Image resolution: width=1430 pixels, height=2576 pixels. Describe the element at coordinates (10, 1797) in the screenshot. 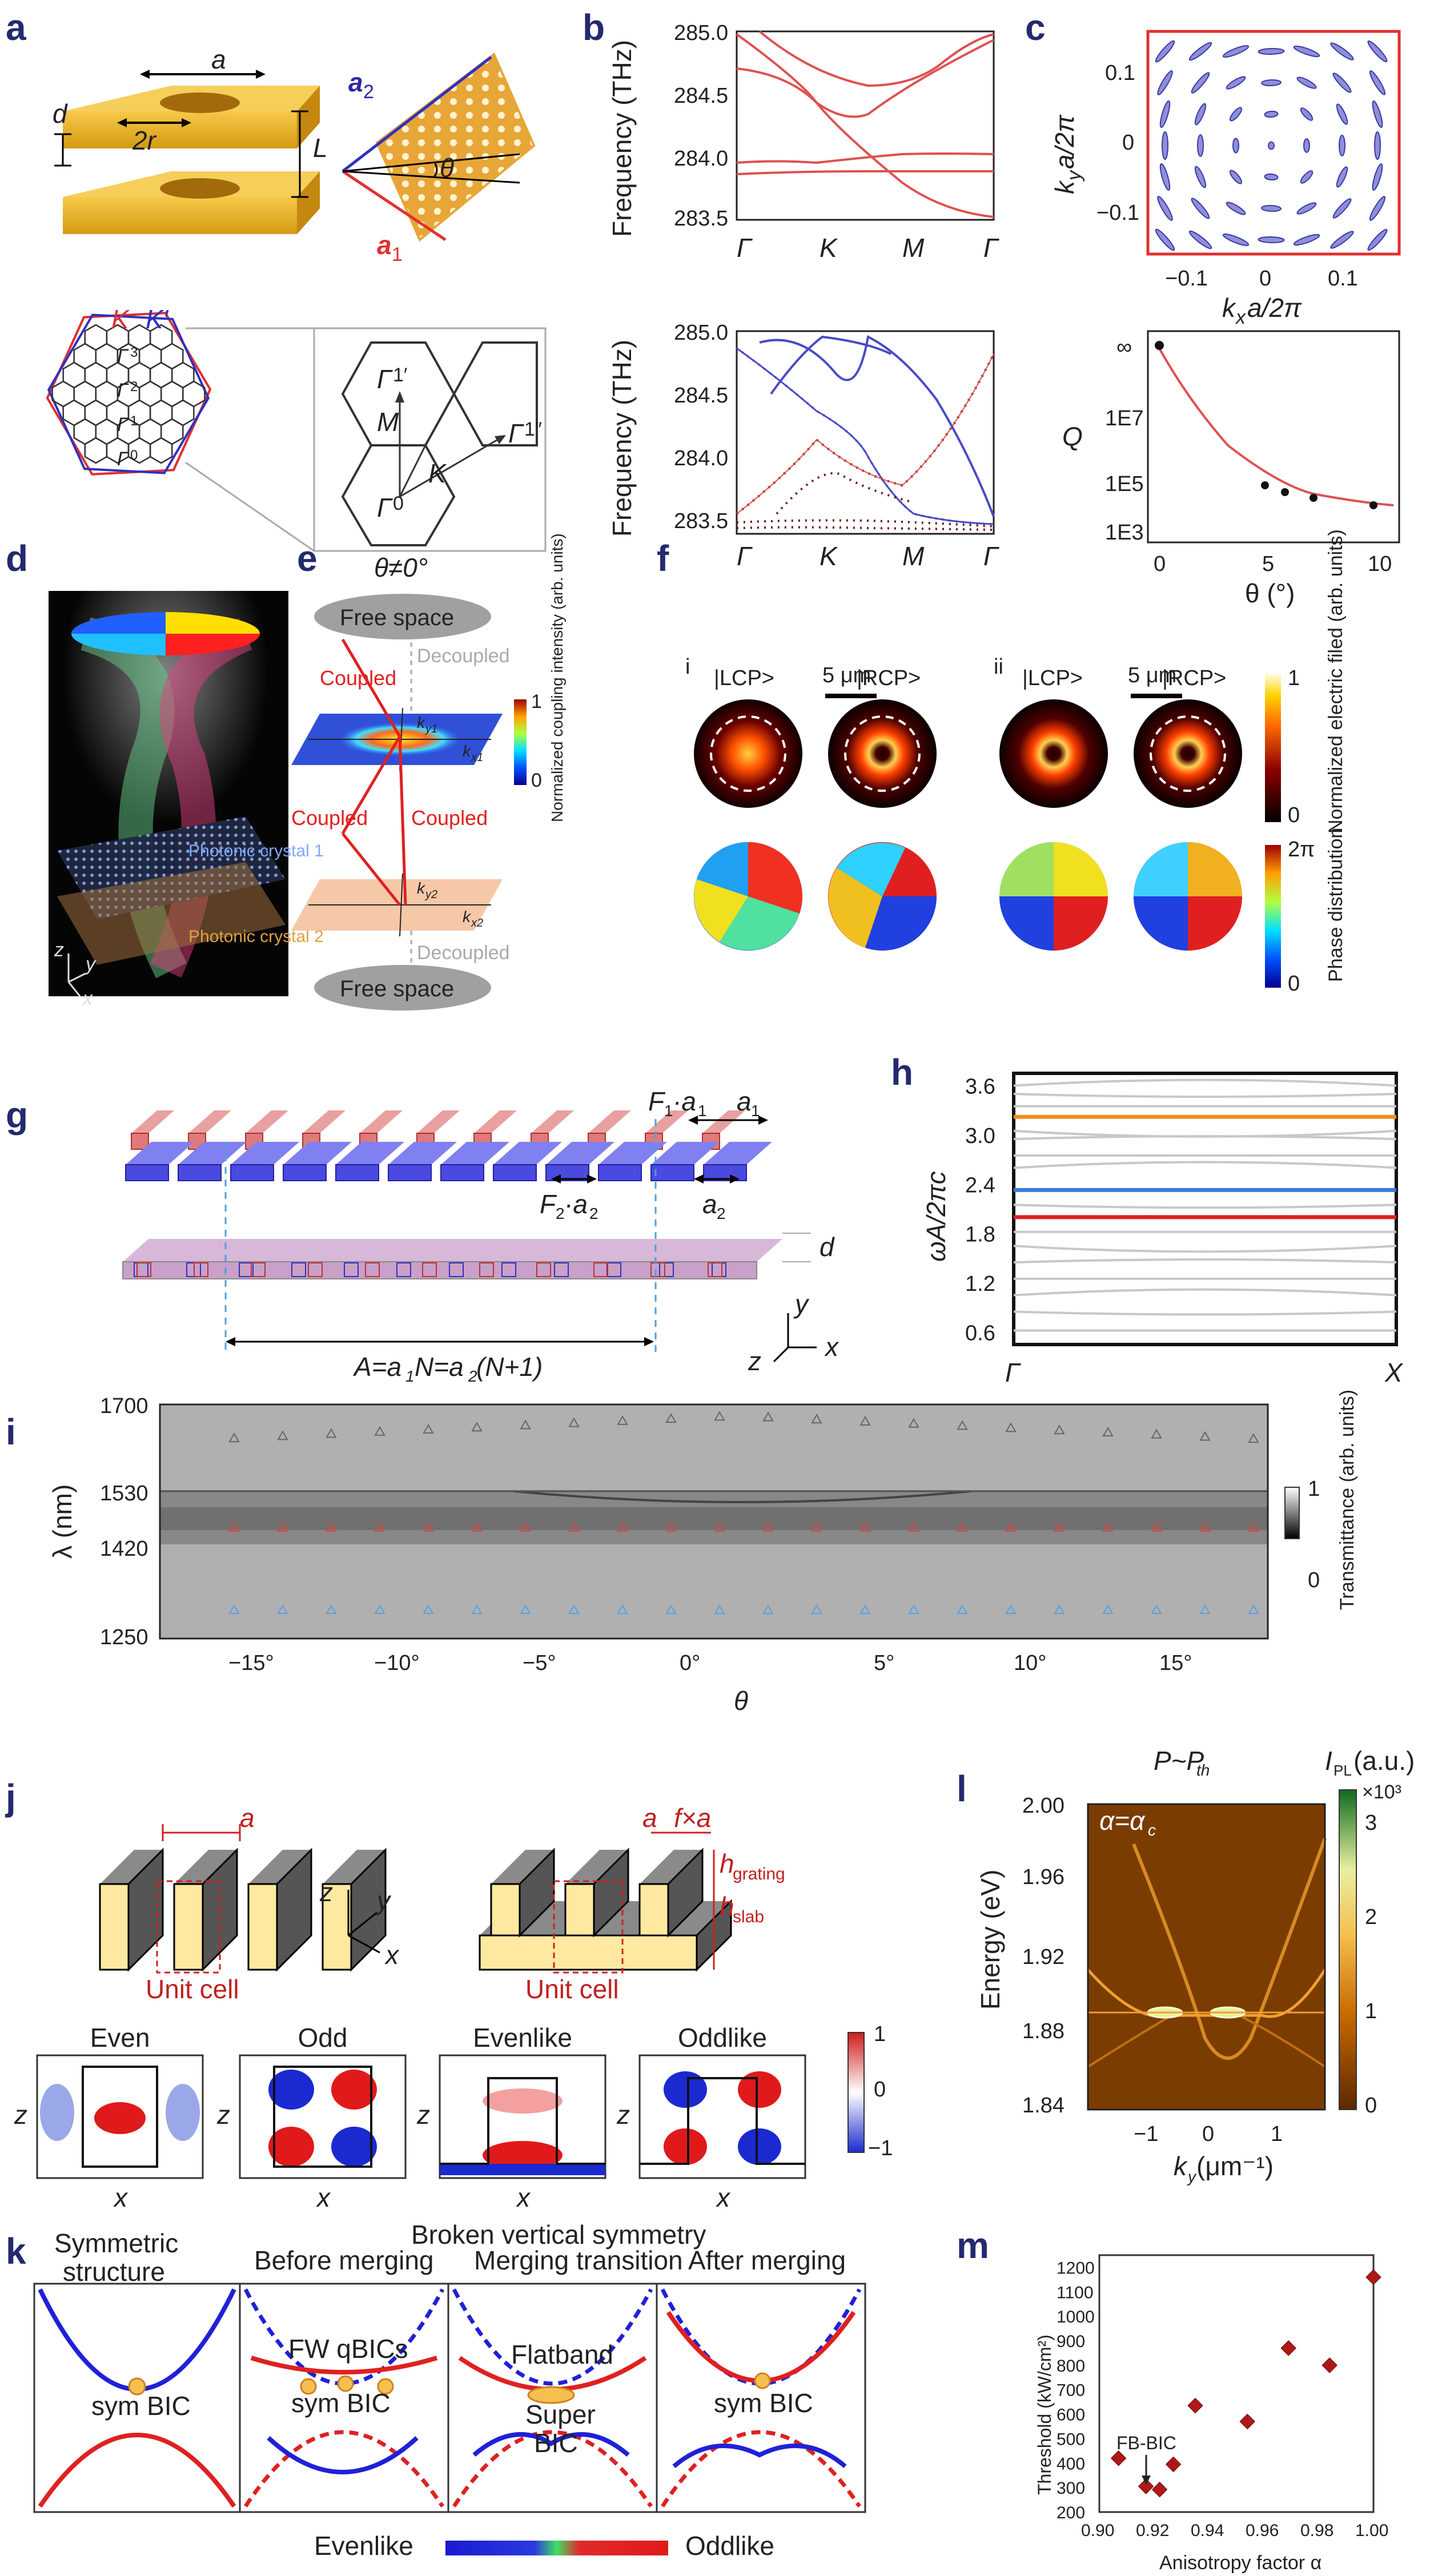

I see `panel-label-j: j` at that location.